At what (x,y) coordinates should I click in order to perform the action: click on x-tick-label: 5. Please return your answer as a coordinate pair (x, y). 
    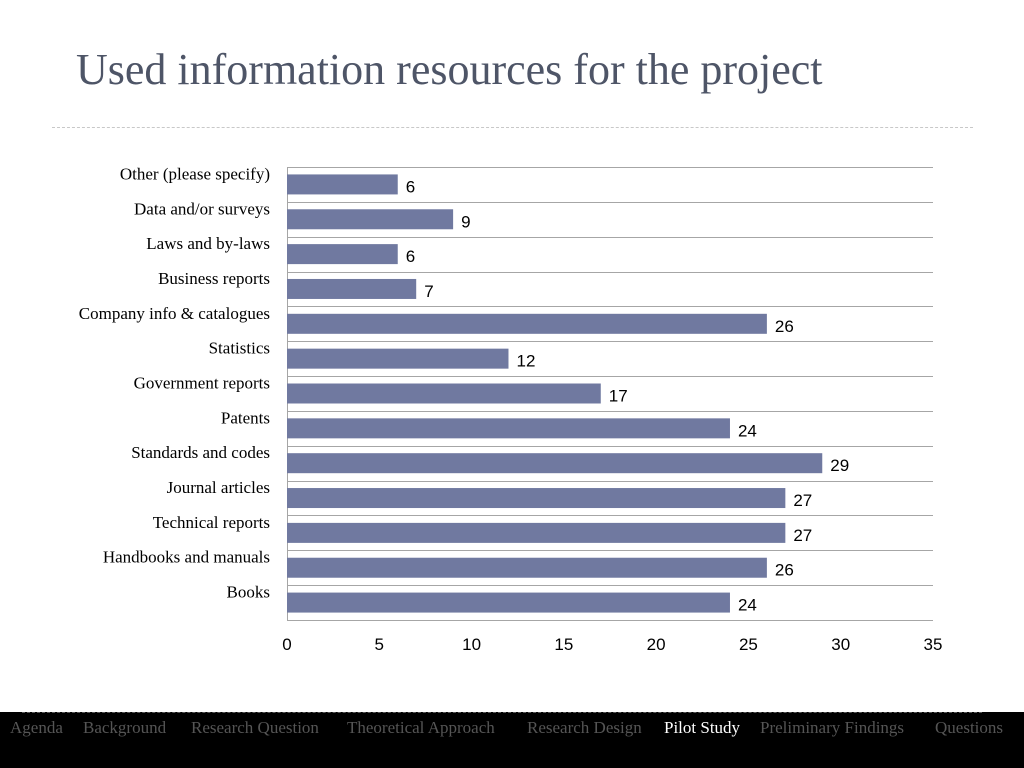
    Looking at the image, I should click on (379, 644).